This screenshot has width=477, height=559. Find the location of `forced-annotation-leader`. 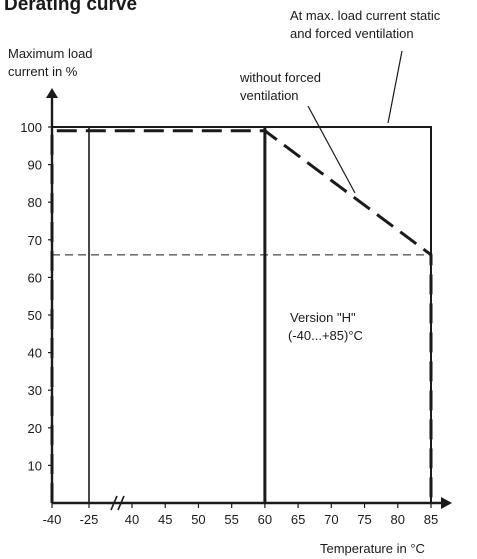

forced-annotation-leader is located at coordinates (395, 87).